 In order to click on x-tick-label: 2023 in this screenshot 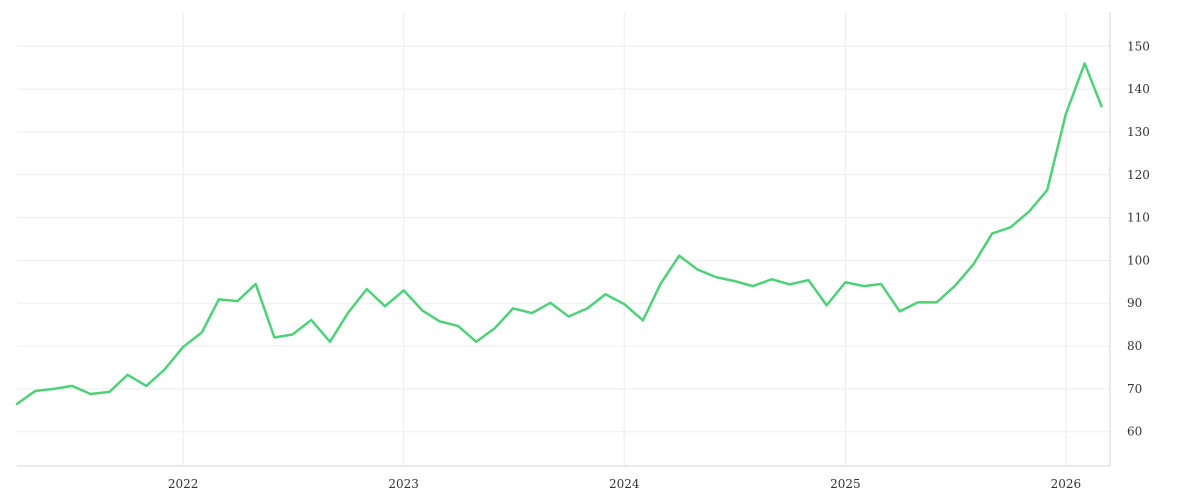, I will do `click(403, 484)`.